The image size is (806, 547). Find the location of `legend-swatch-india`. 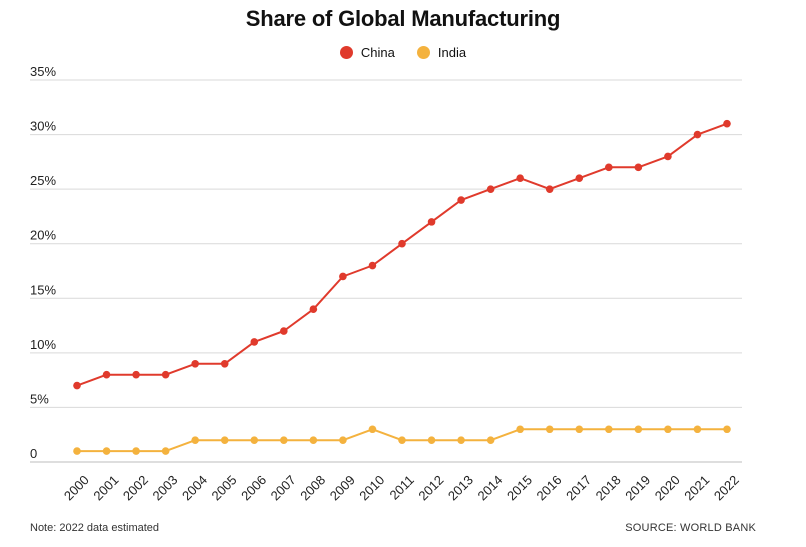

legend-swatch-india is located at coordinates (423, 52).